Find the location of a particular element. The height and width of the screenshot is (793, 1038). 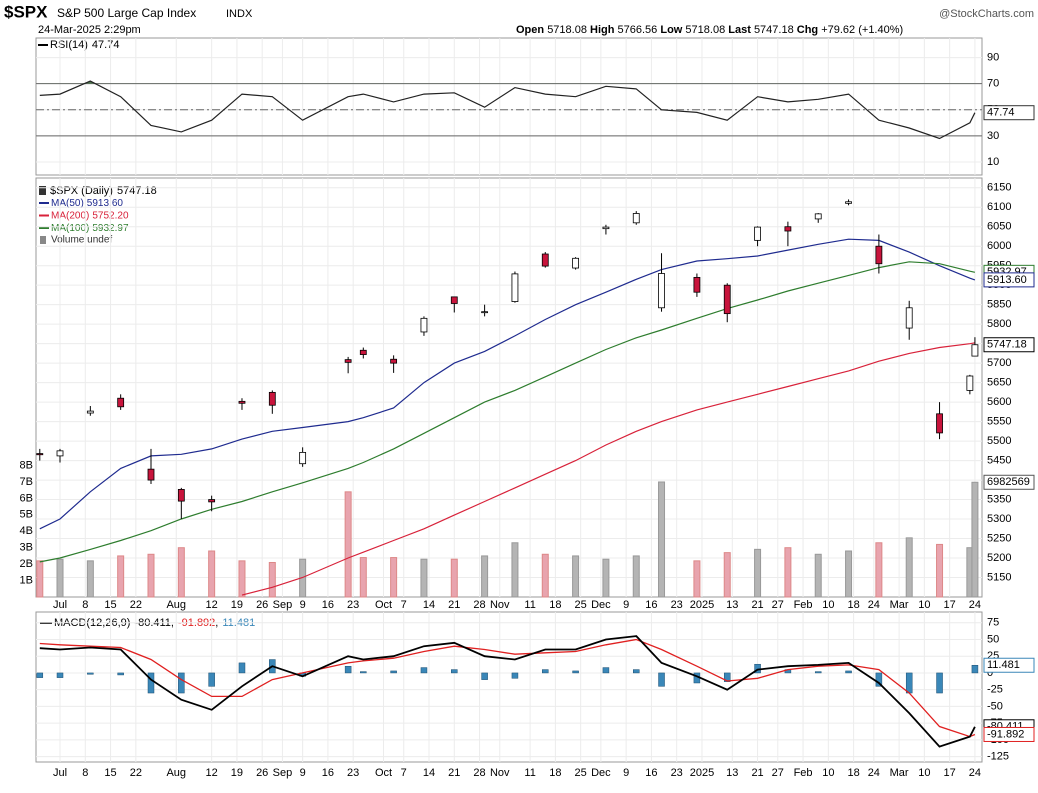

ma-value: 5913.60 is located at coordinates (105, 203).